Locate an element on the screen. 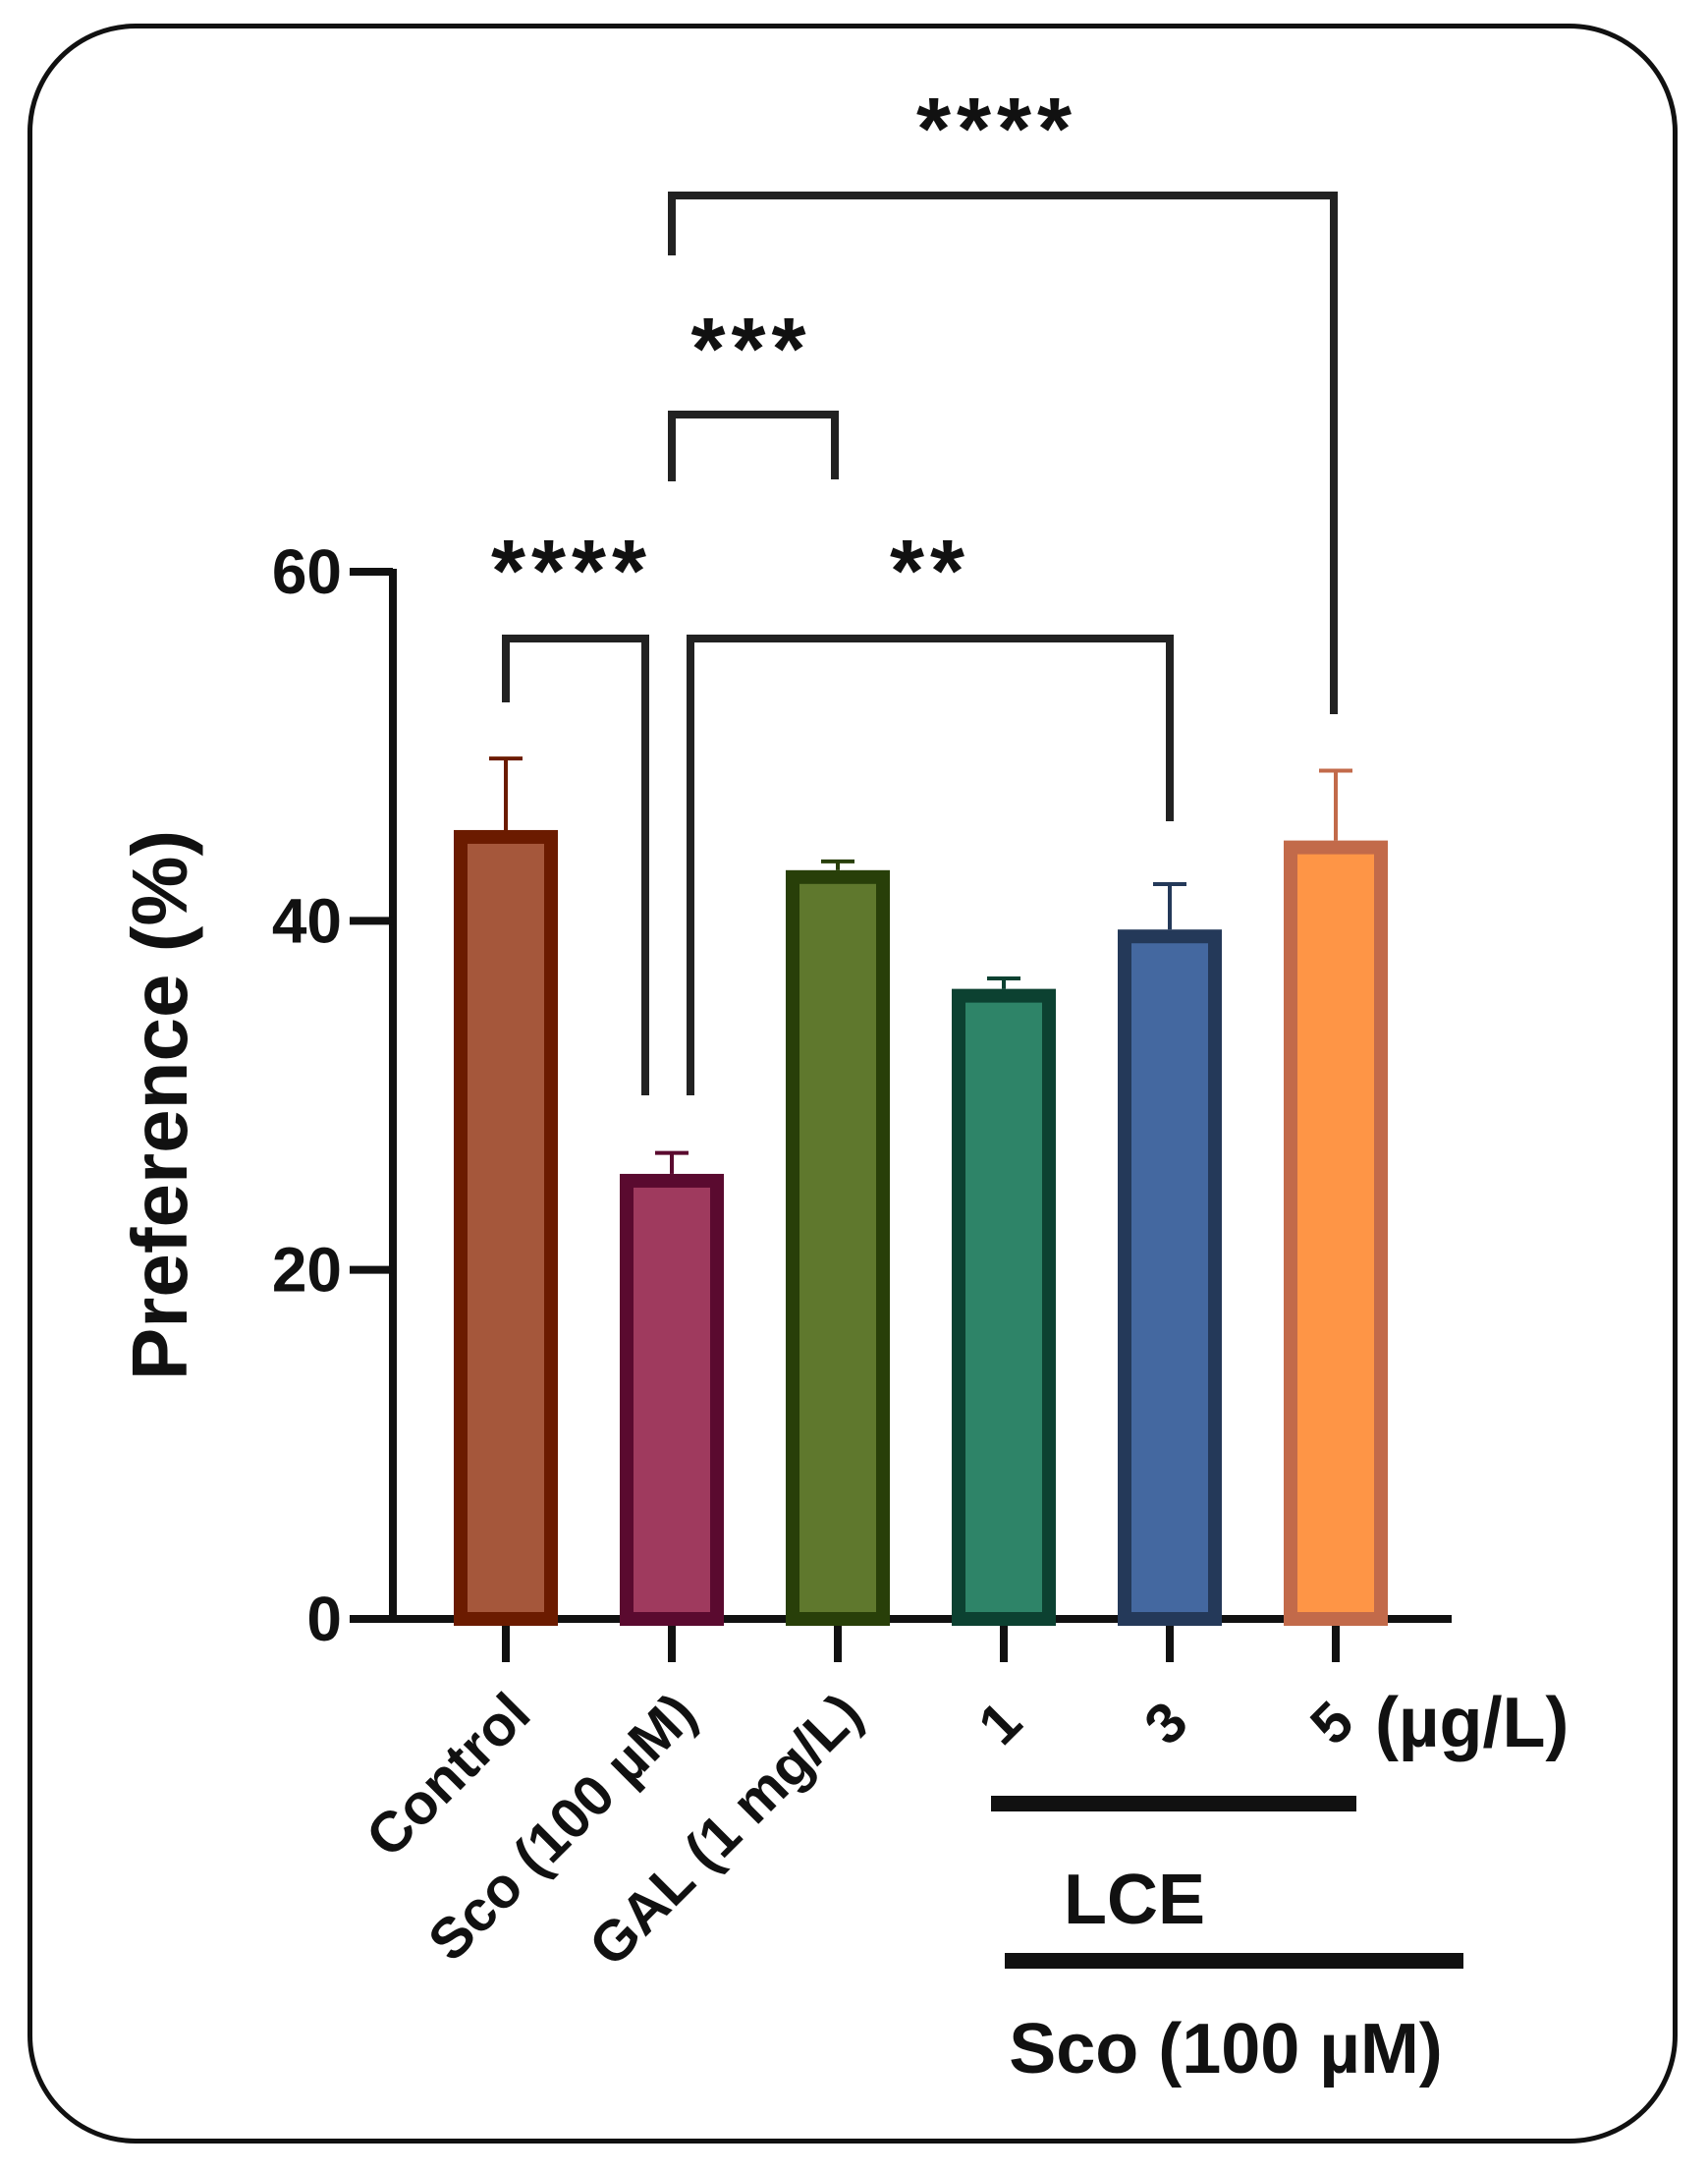 The height and width of the screenshot is (2172, 1708). y-tick-label: 40 is located at coordinates (307, 920).